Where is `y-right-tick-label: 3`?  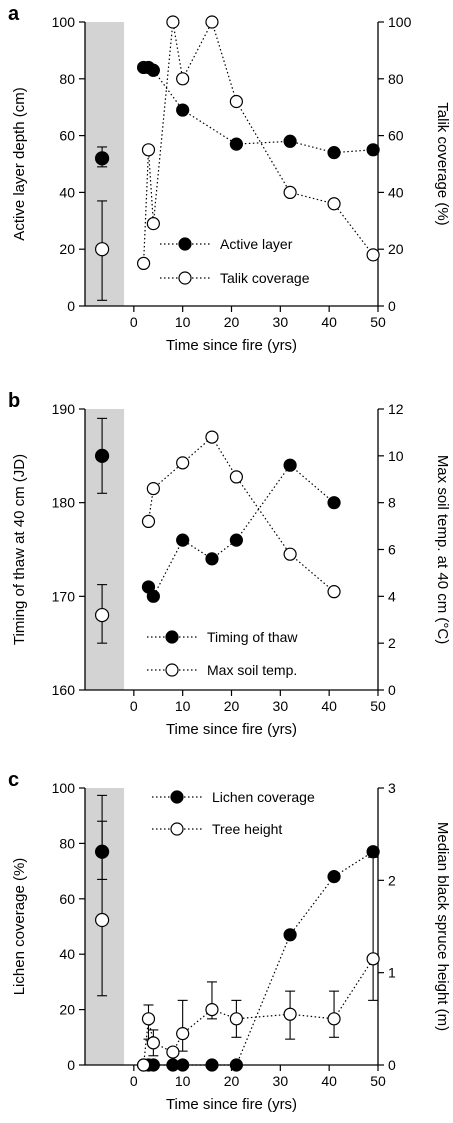
y-right-tick-label: 3 is located at coordinates (392, 788).